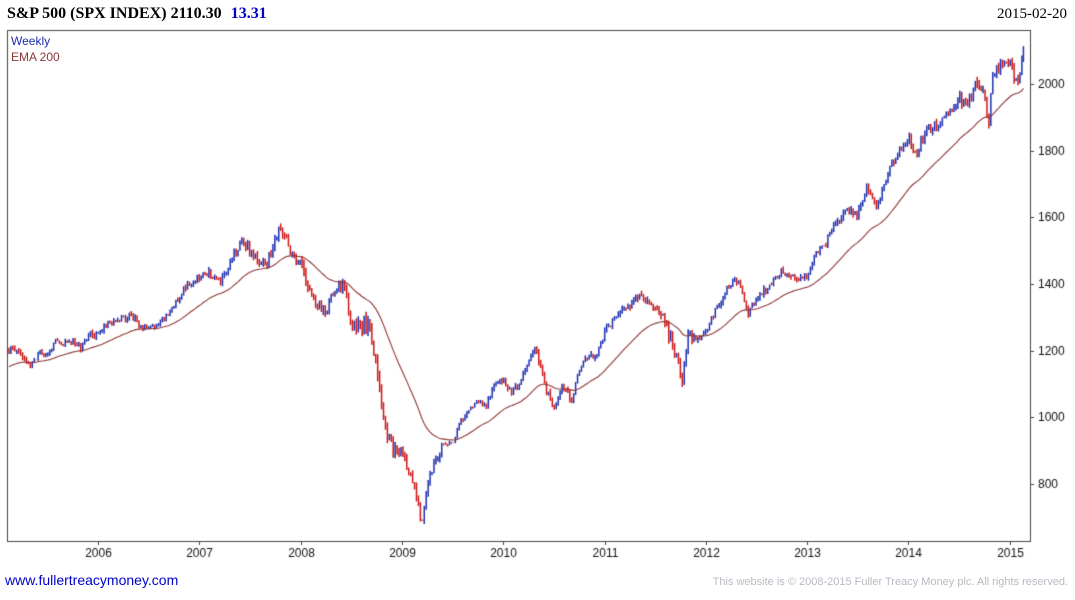 This screenshot has width=1075, height=600. What do you see at coordinates (114, 13) in the screenshot?
I see `chart-title: S&P 500 (SPX INDEX) 2110.30` at bounding box center [114, 13].